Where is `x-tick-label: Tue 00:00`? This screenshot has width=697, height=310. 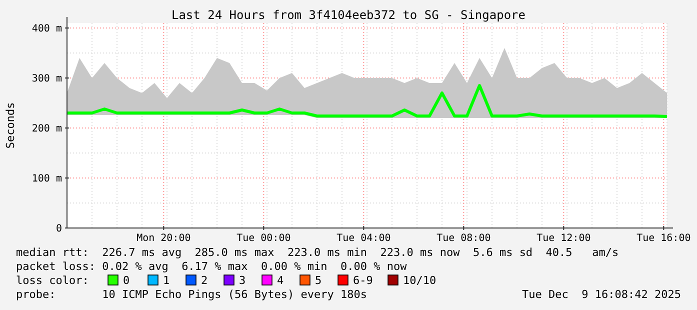
x-tick-label: Tue 00:00 is located at coordinates (263, 238).